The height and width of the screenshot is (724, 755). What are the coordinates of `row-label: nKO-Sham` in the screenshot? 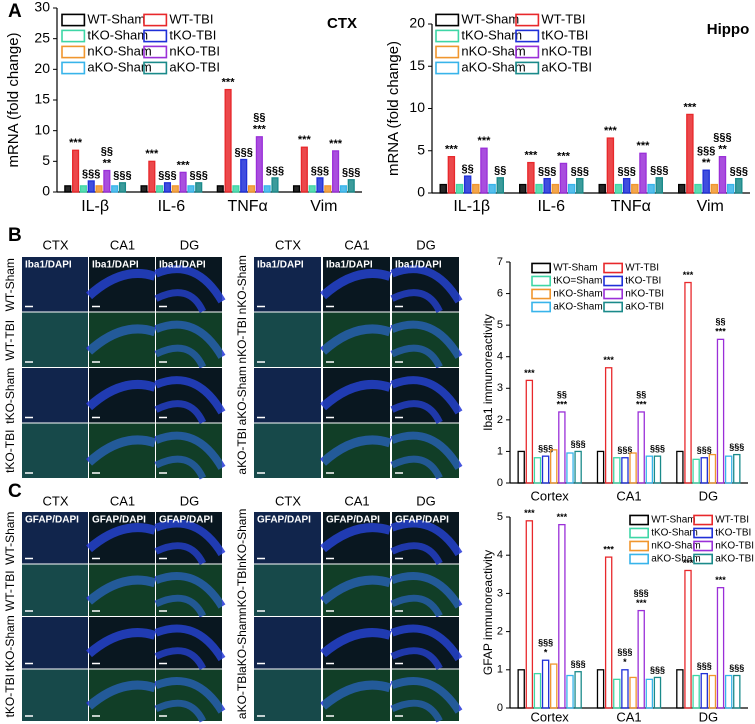 It's located at (242, 538).